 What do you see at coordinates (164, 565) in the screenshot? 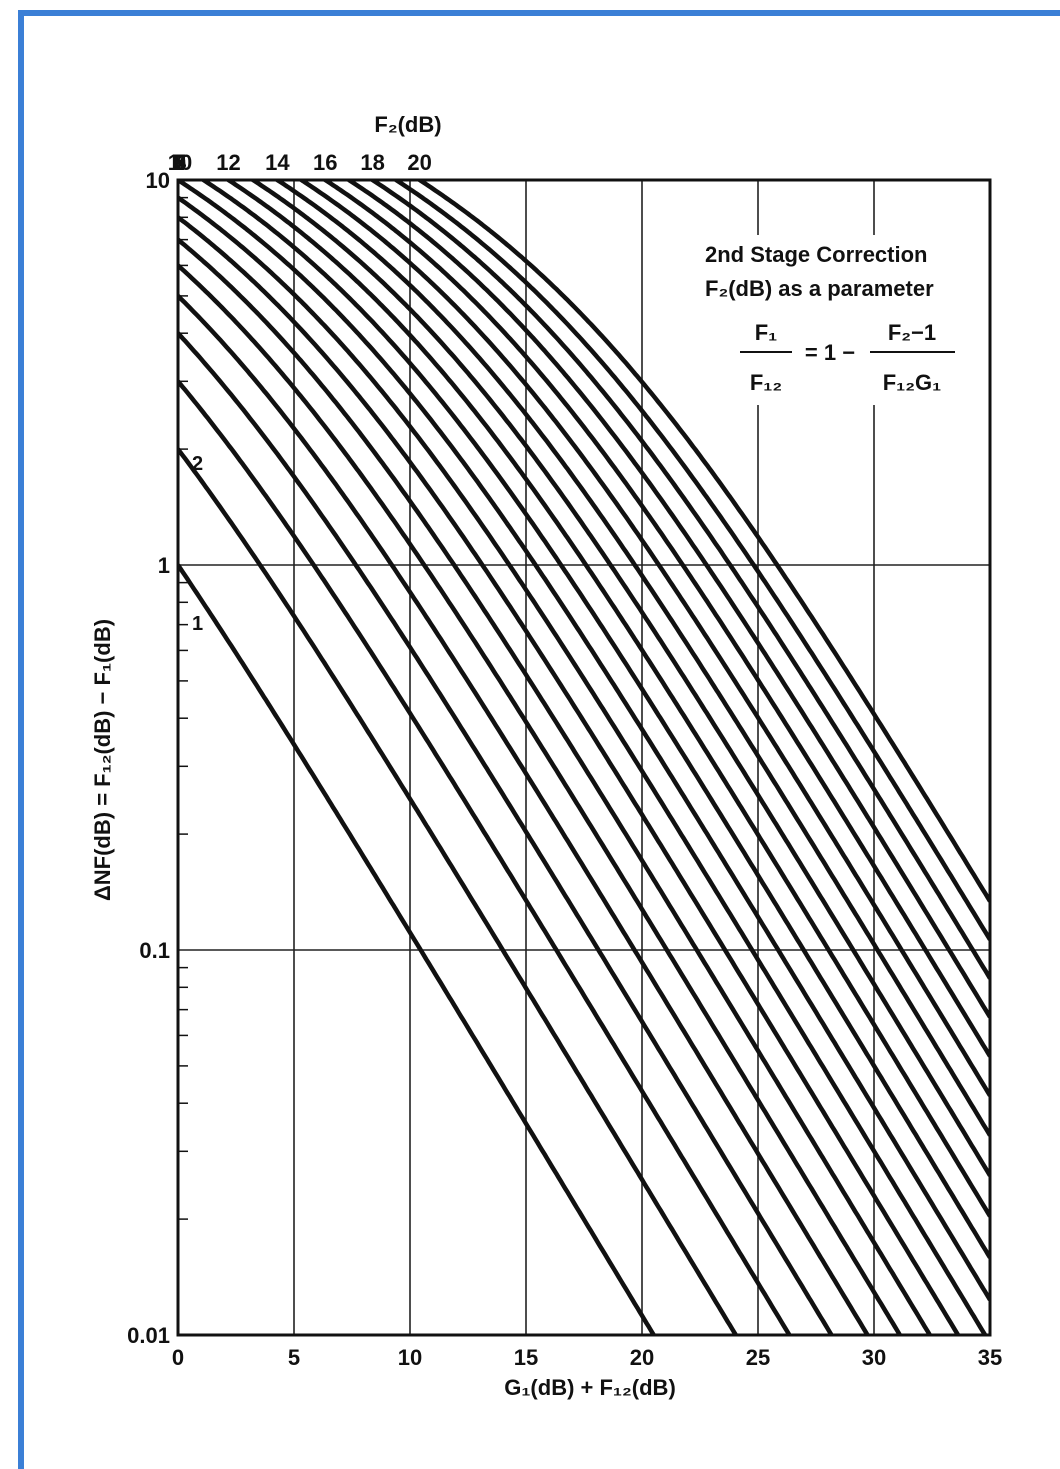
I see `y-tick-label-1: 1` at bounding box center [164, 565].